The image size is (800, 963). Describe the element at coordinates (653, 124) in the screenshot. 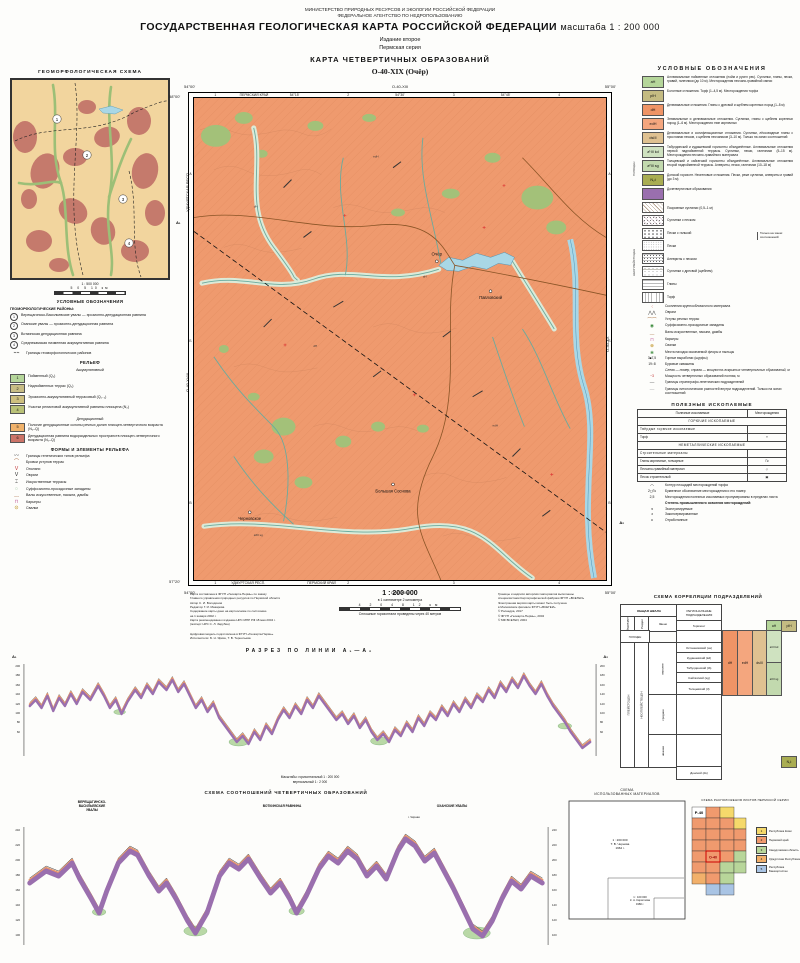

I see `unit-swatch: edH` at that location.